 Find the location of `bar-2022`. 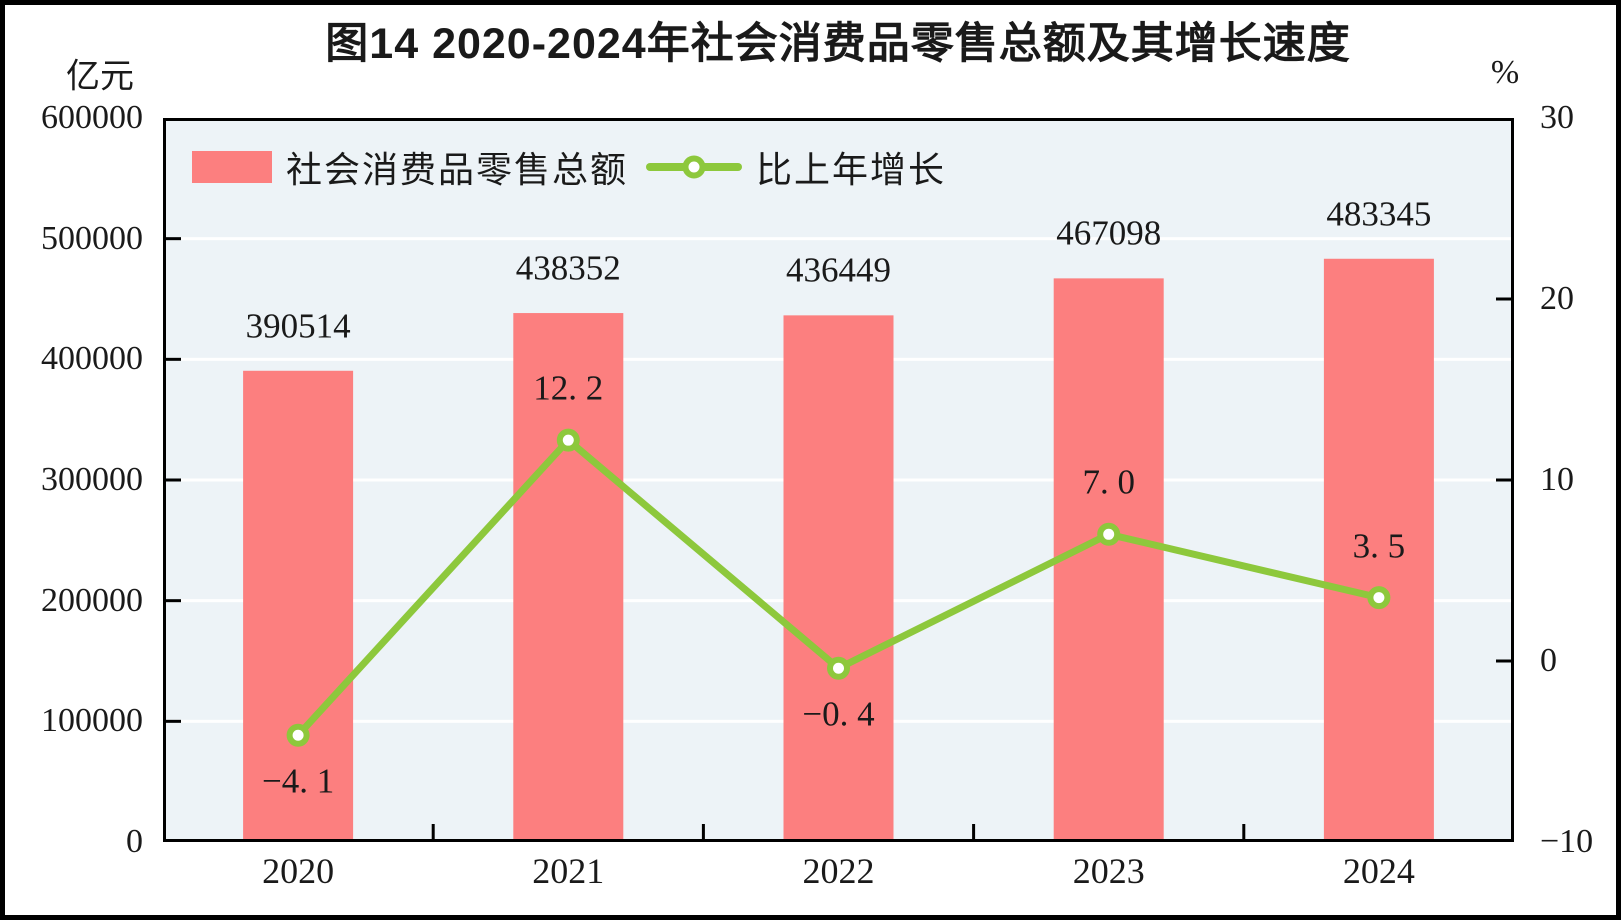

bar-2022 is located at coordinates (838, 578).